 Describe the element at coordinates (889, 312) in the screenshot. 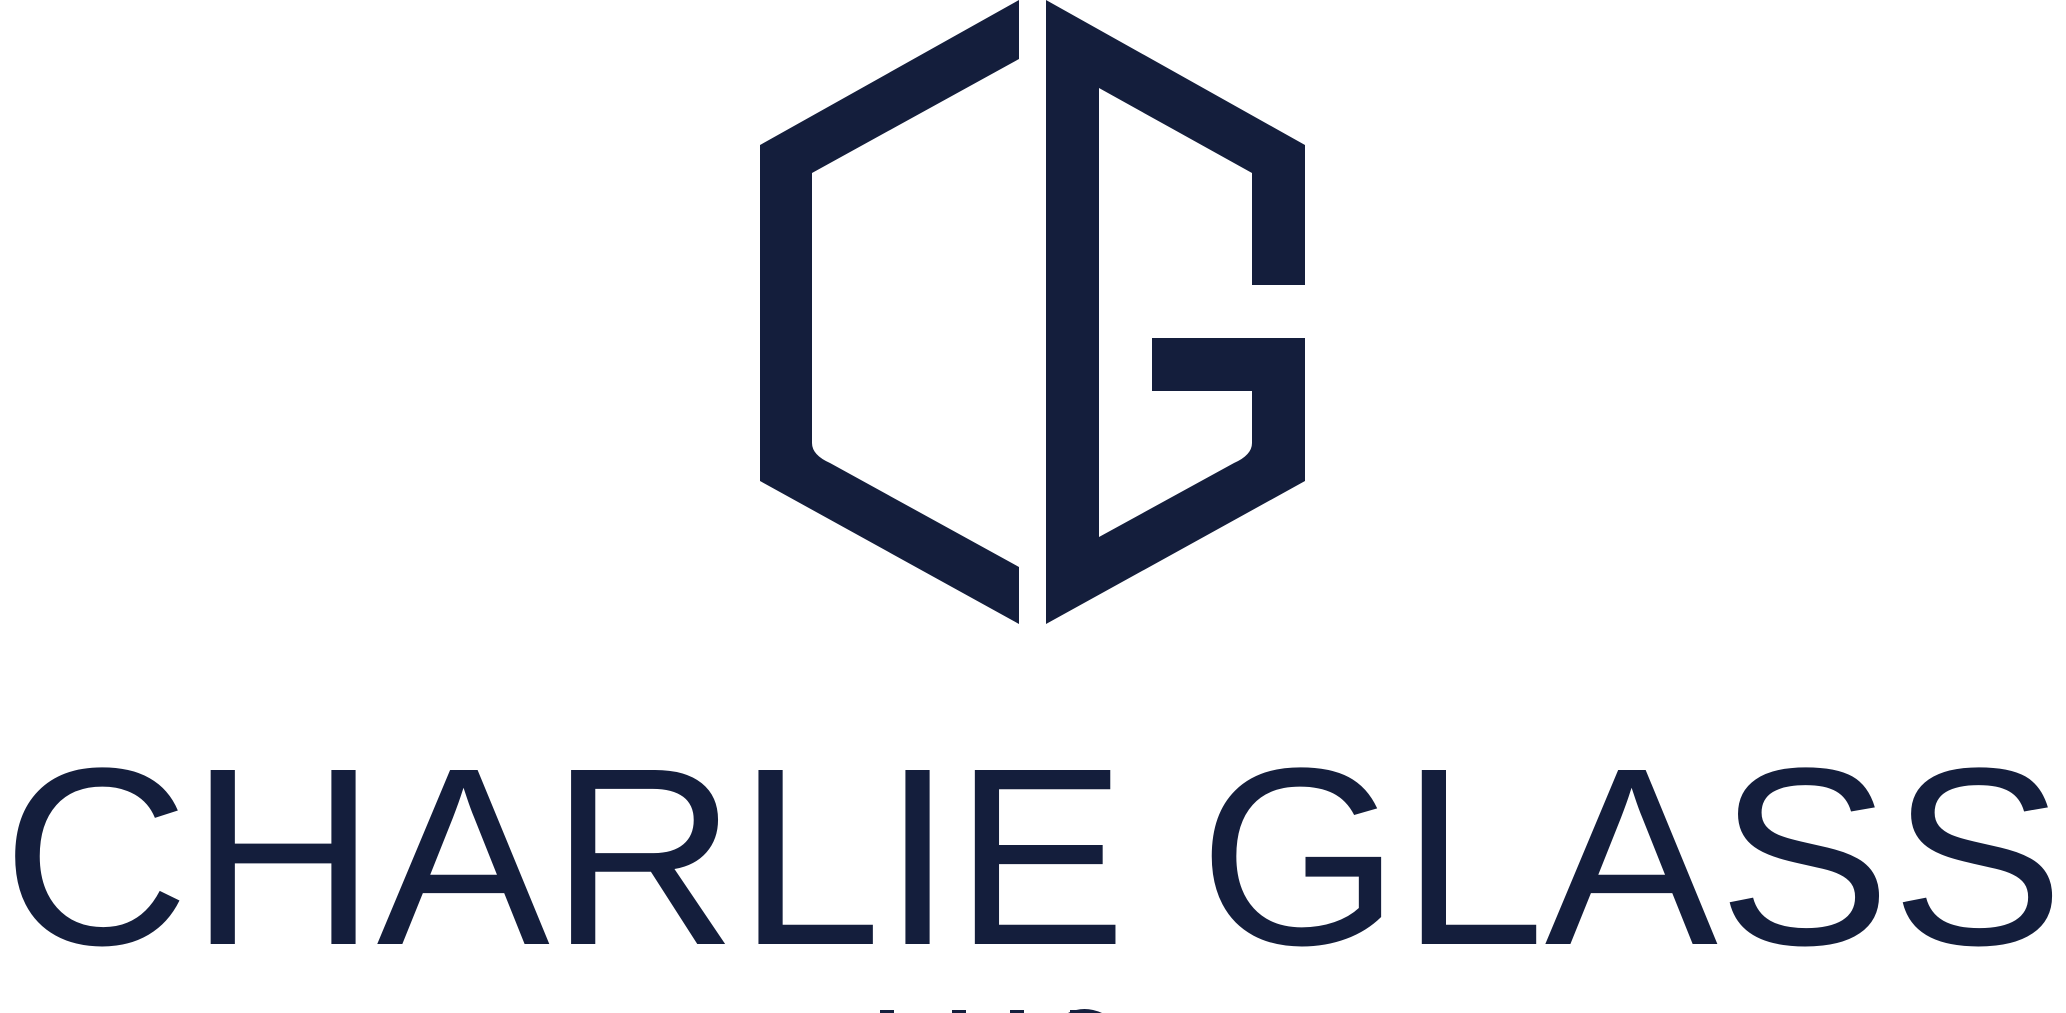

I see `monogram-c-shape` at that location.